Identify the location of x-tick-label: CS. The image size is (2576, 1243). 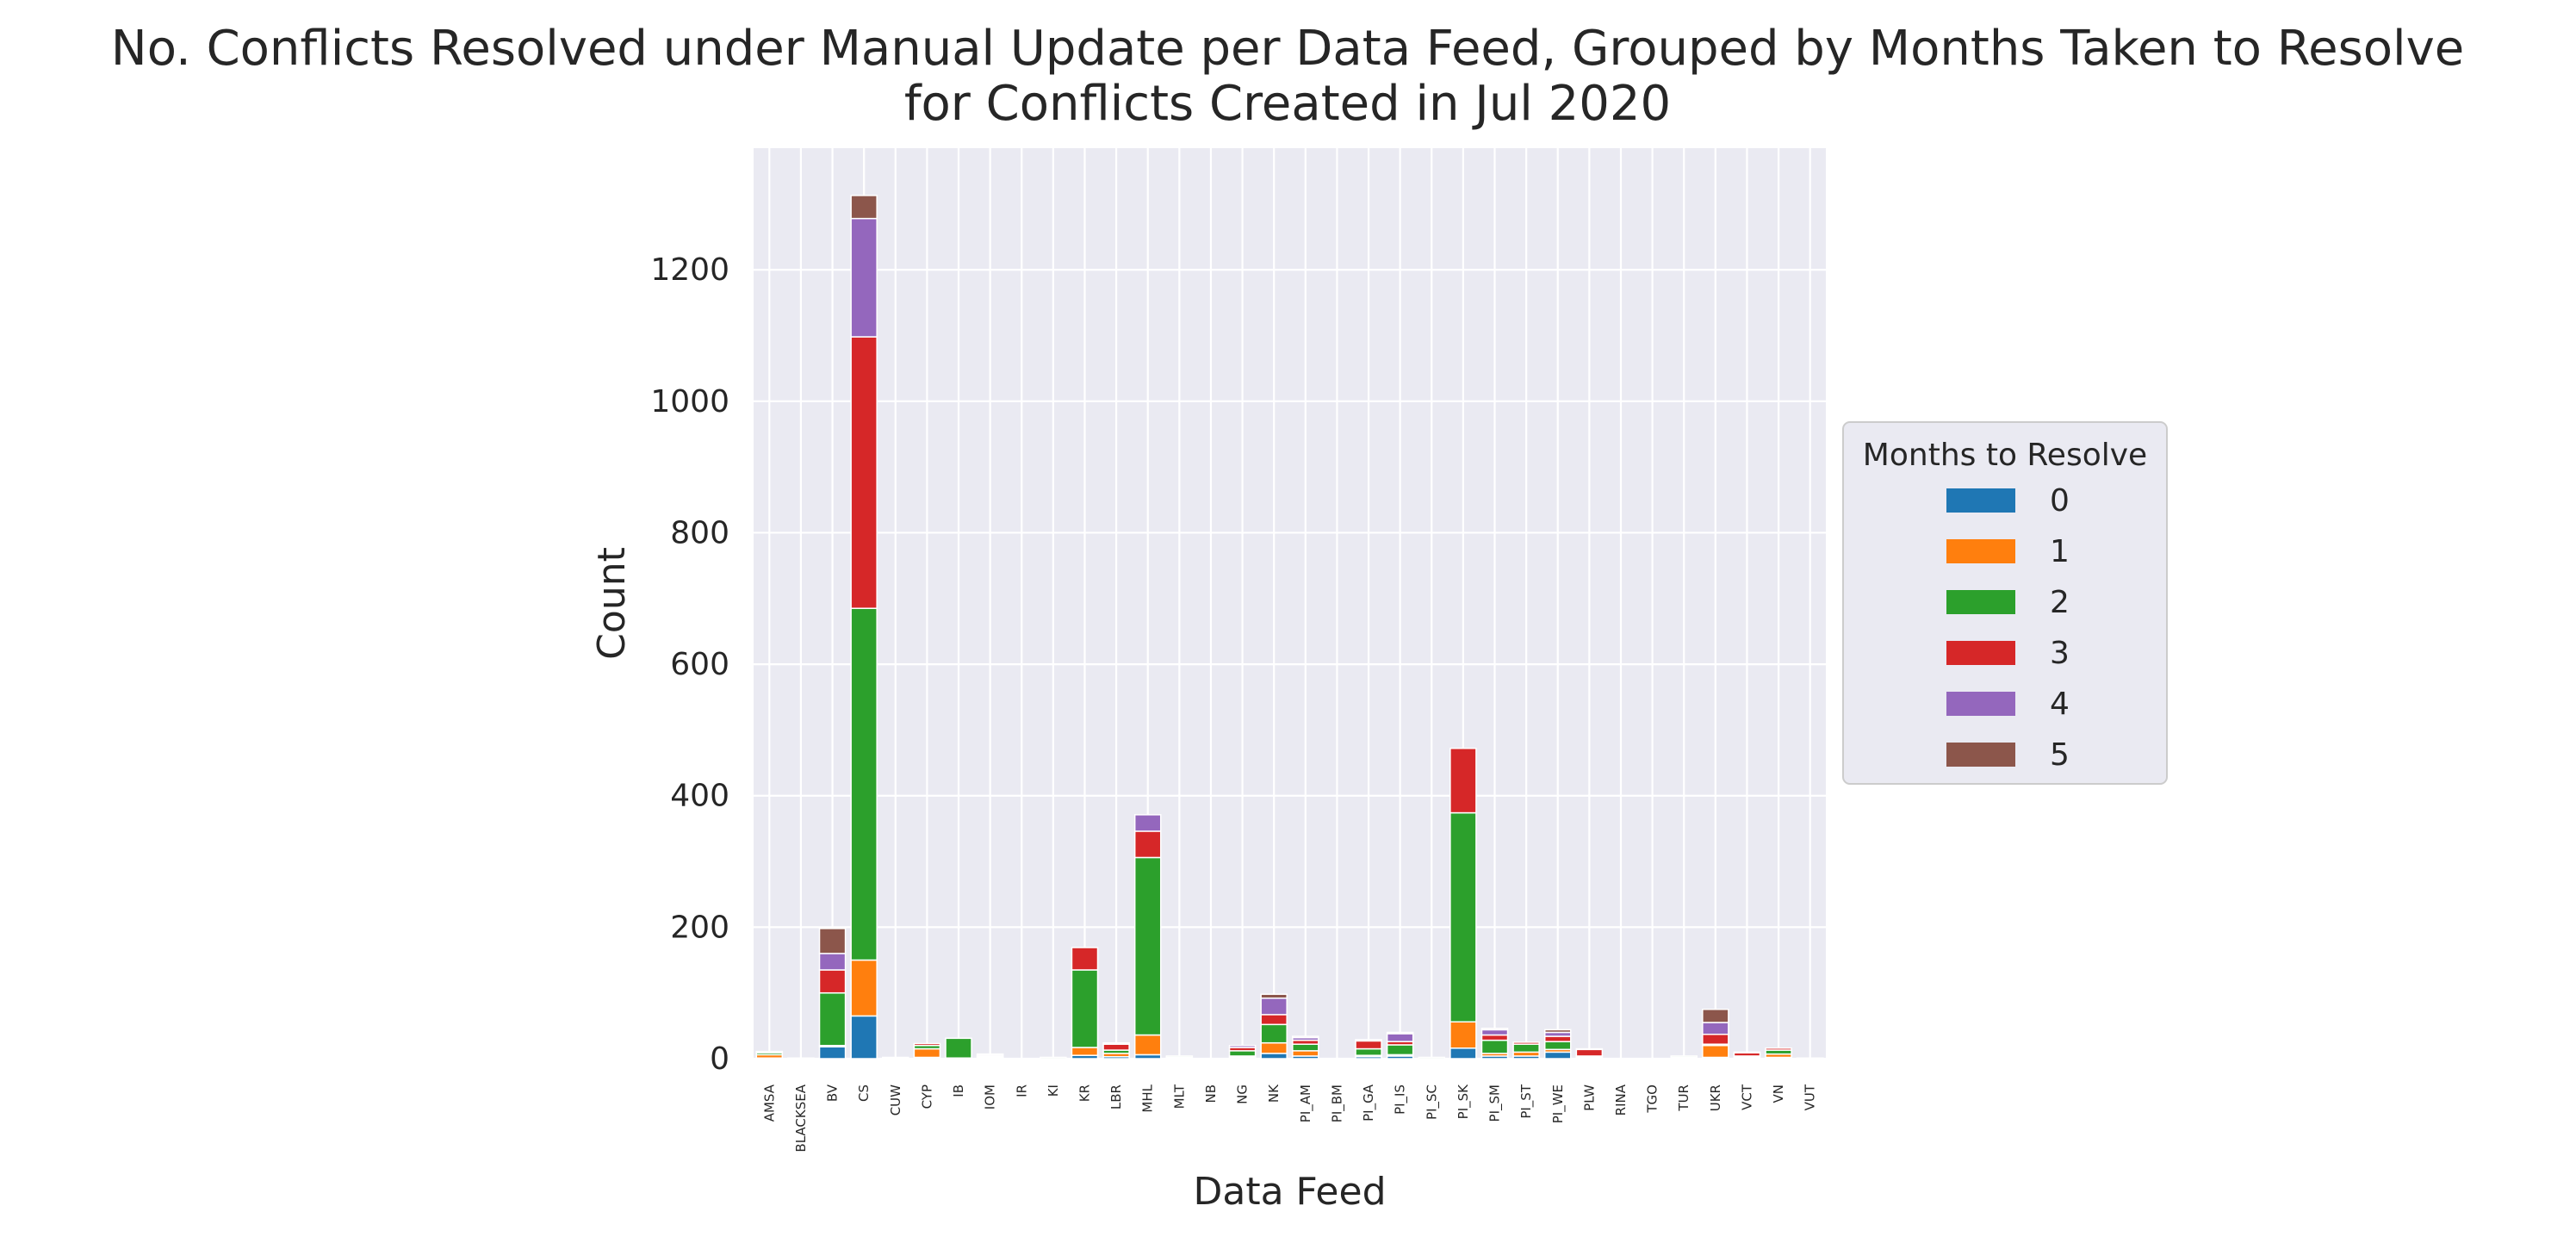
(864, 1093).